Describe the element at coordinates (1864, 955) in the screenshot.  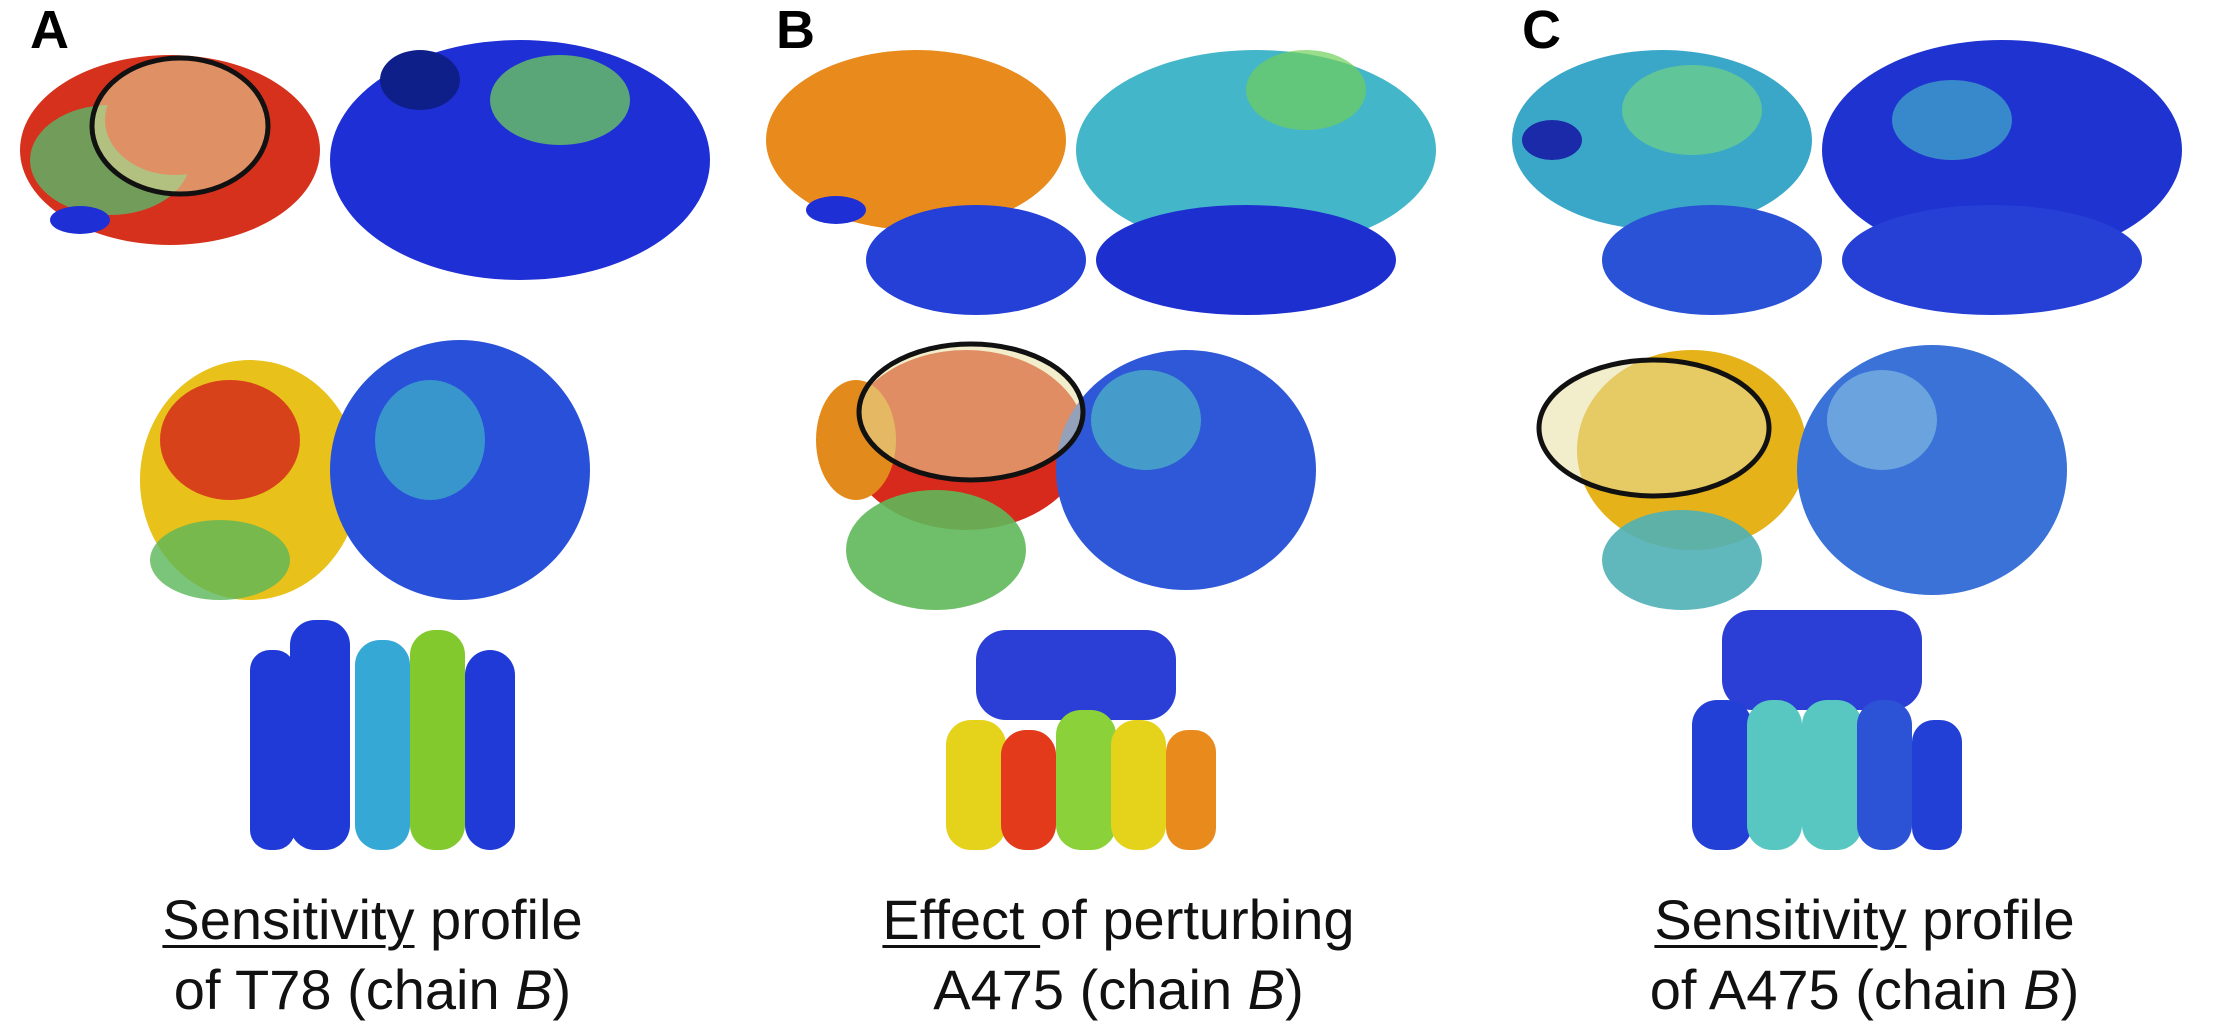
I see `panel-caption: Sensitivity profile of A475 (chain B)` at that location.